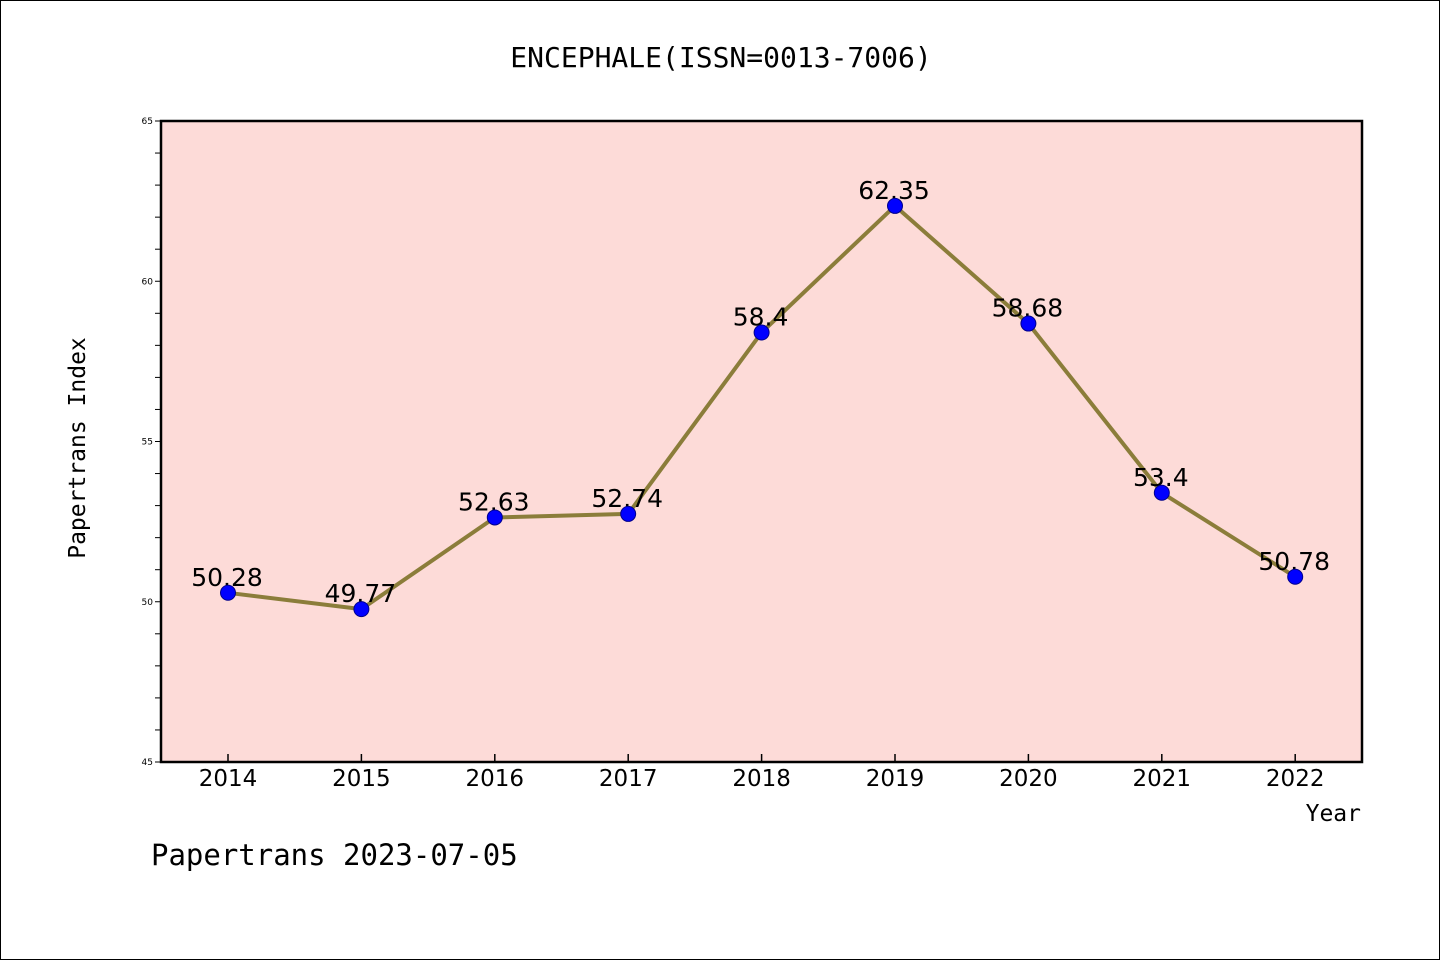  I want to click on y-axis-ticks: 45 50 55 60 65, so click(151, 442).